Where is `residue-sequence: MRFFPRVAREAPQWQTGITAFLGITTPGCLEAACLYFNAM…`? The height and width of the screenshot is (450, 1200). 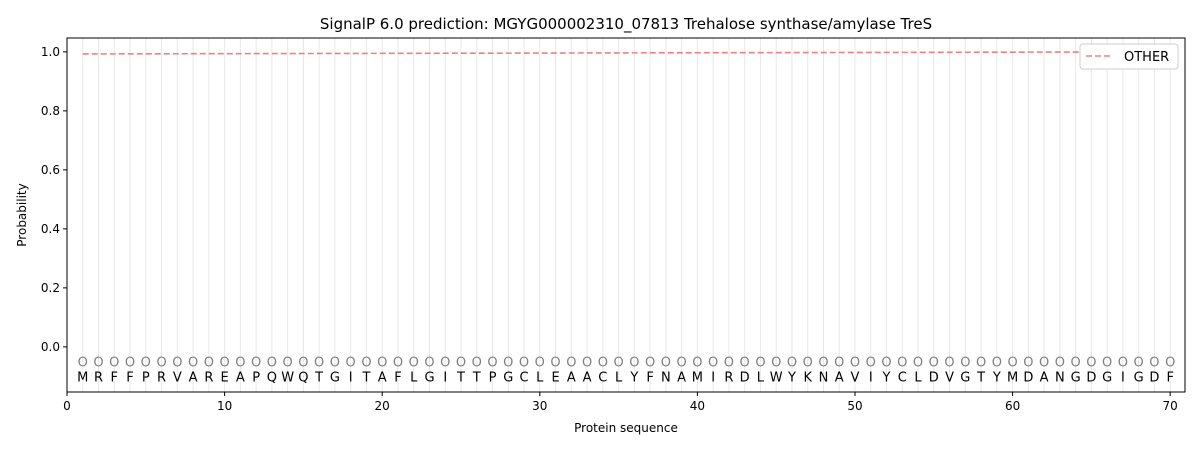 residue-sequence: MRFFPRVAREAPQWQTGITAFLGITTPGCLEAACLYFNAM… is located at coordinates (625, 377).